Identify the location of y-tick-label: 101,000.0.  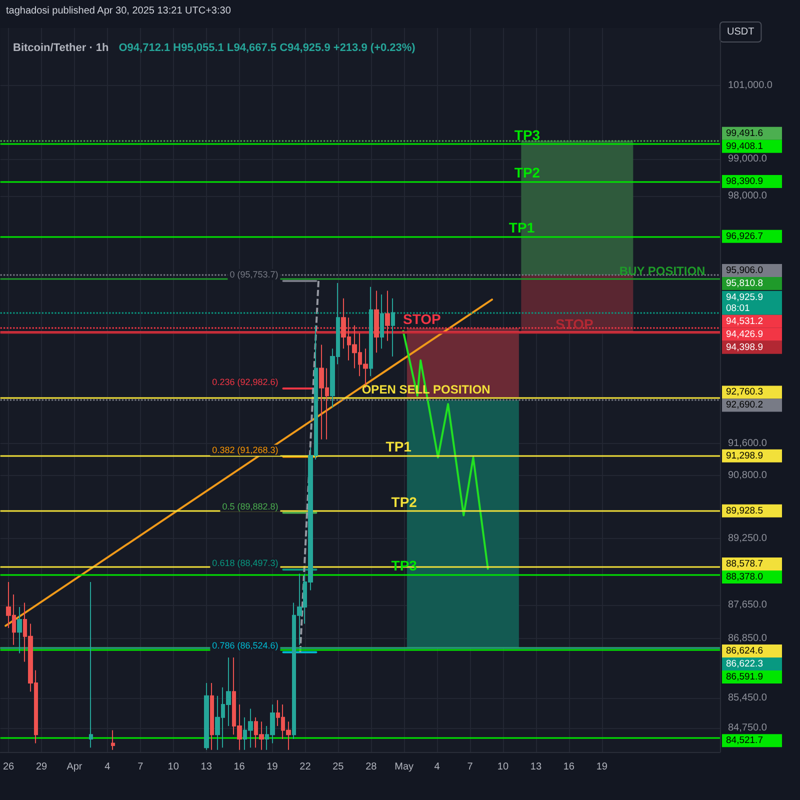
(750, 86).